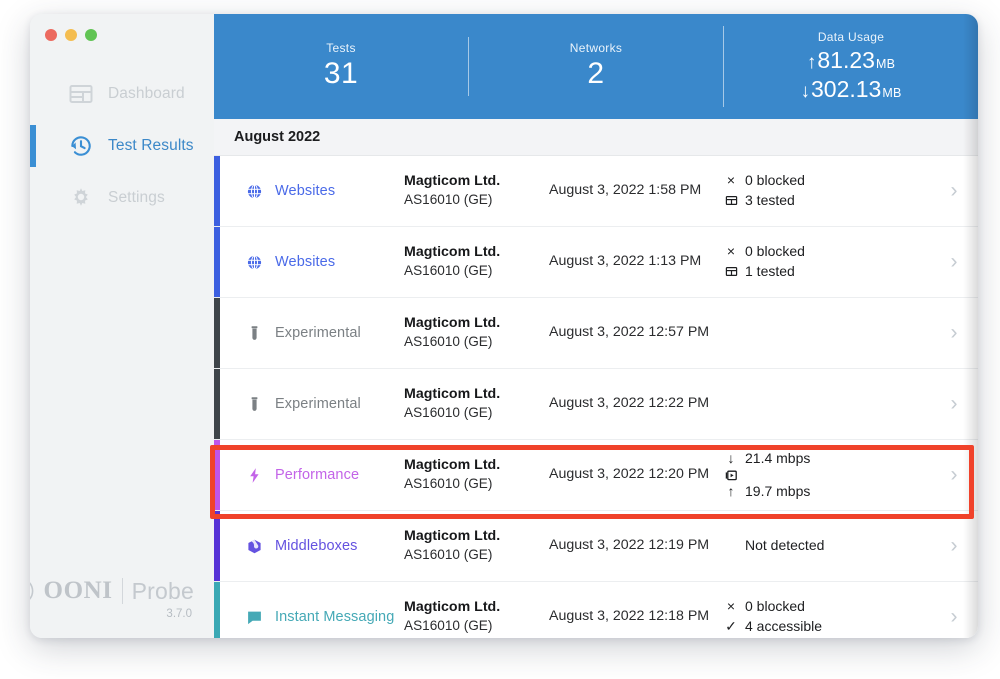 The height and width of the screenshot is (679, 1000). What do you see at coordinates (731, 626) in the screenshot?
I see `stat-glyph-icon: ✓` at bounding box center [731, 626].